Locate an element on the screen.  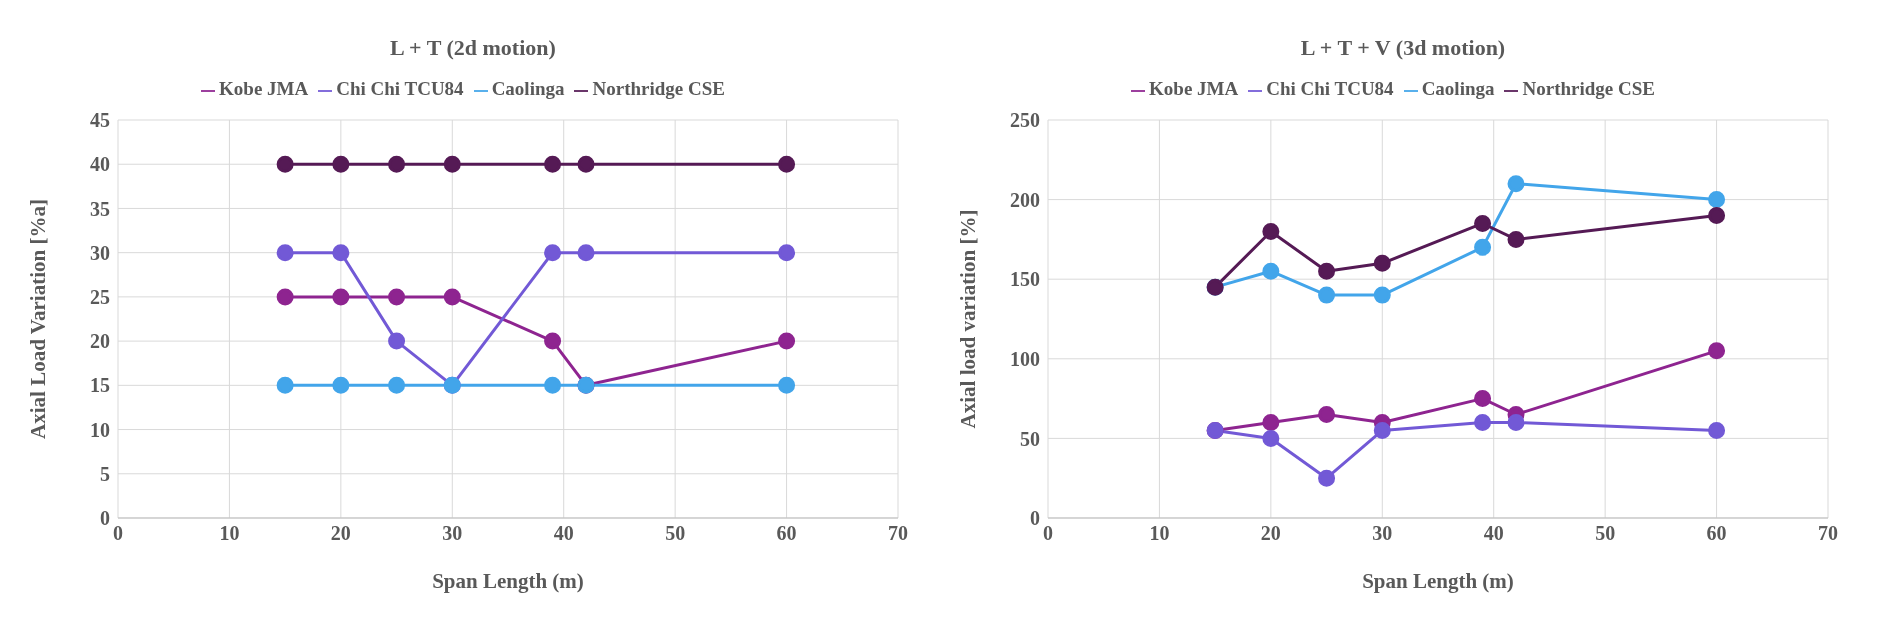
y-tick-label: 45 is located at coordinates (100, 120).